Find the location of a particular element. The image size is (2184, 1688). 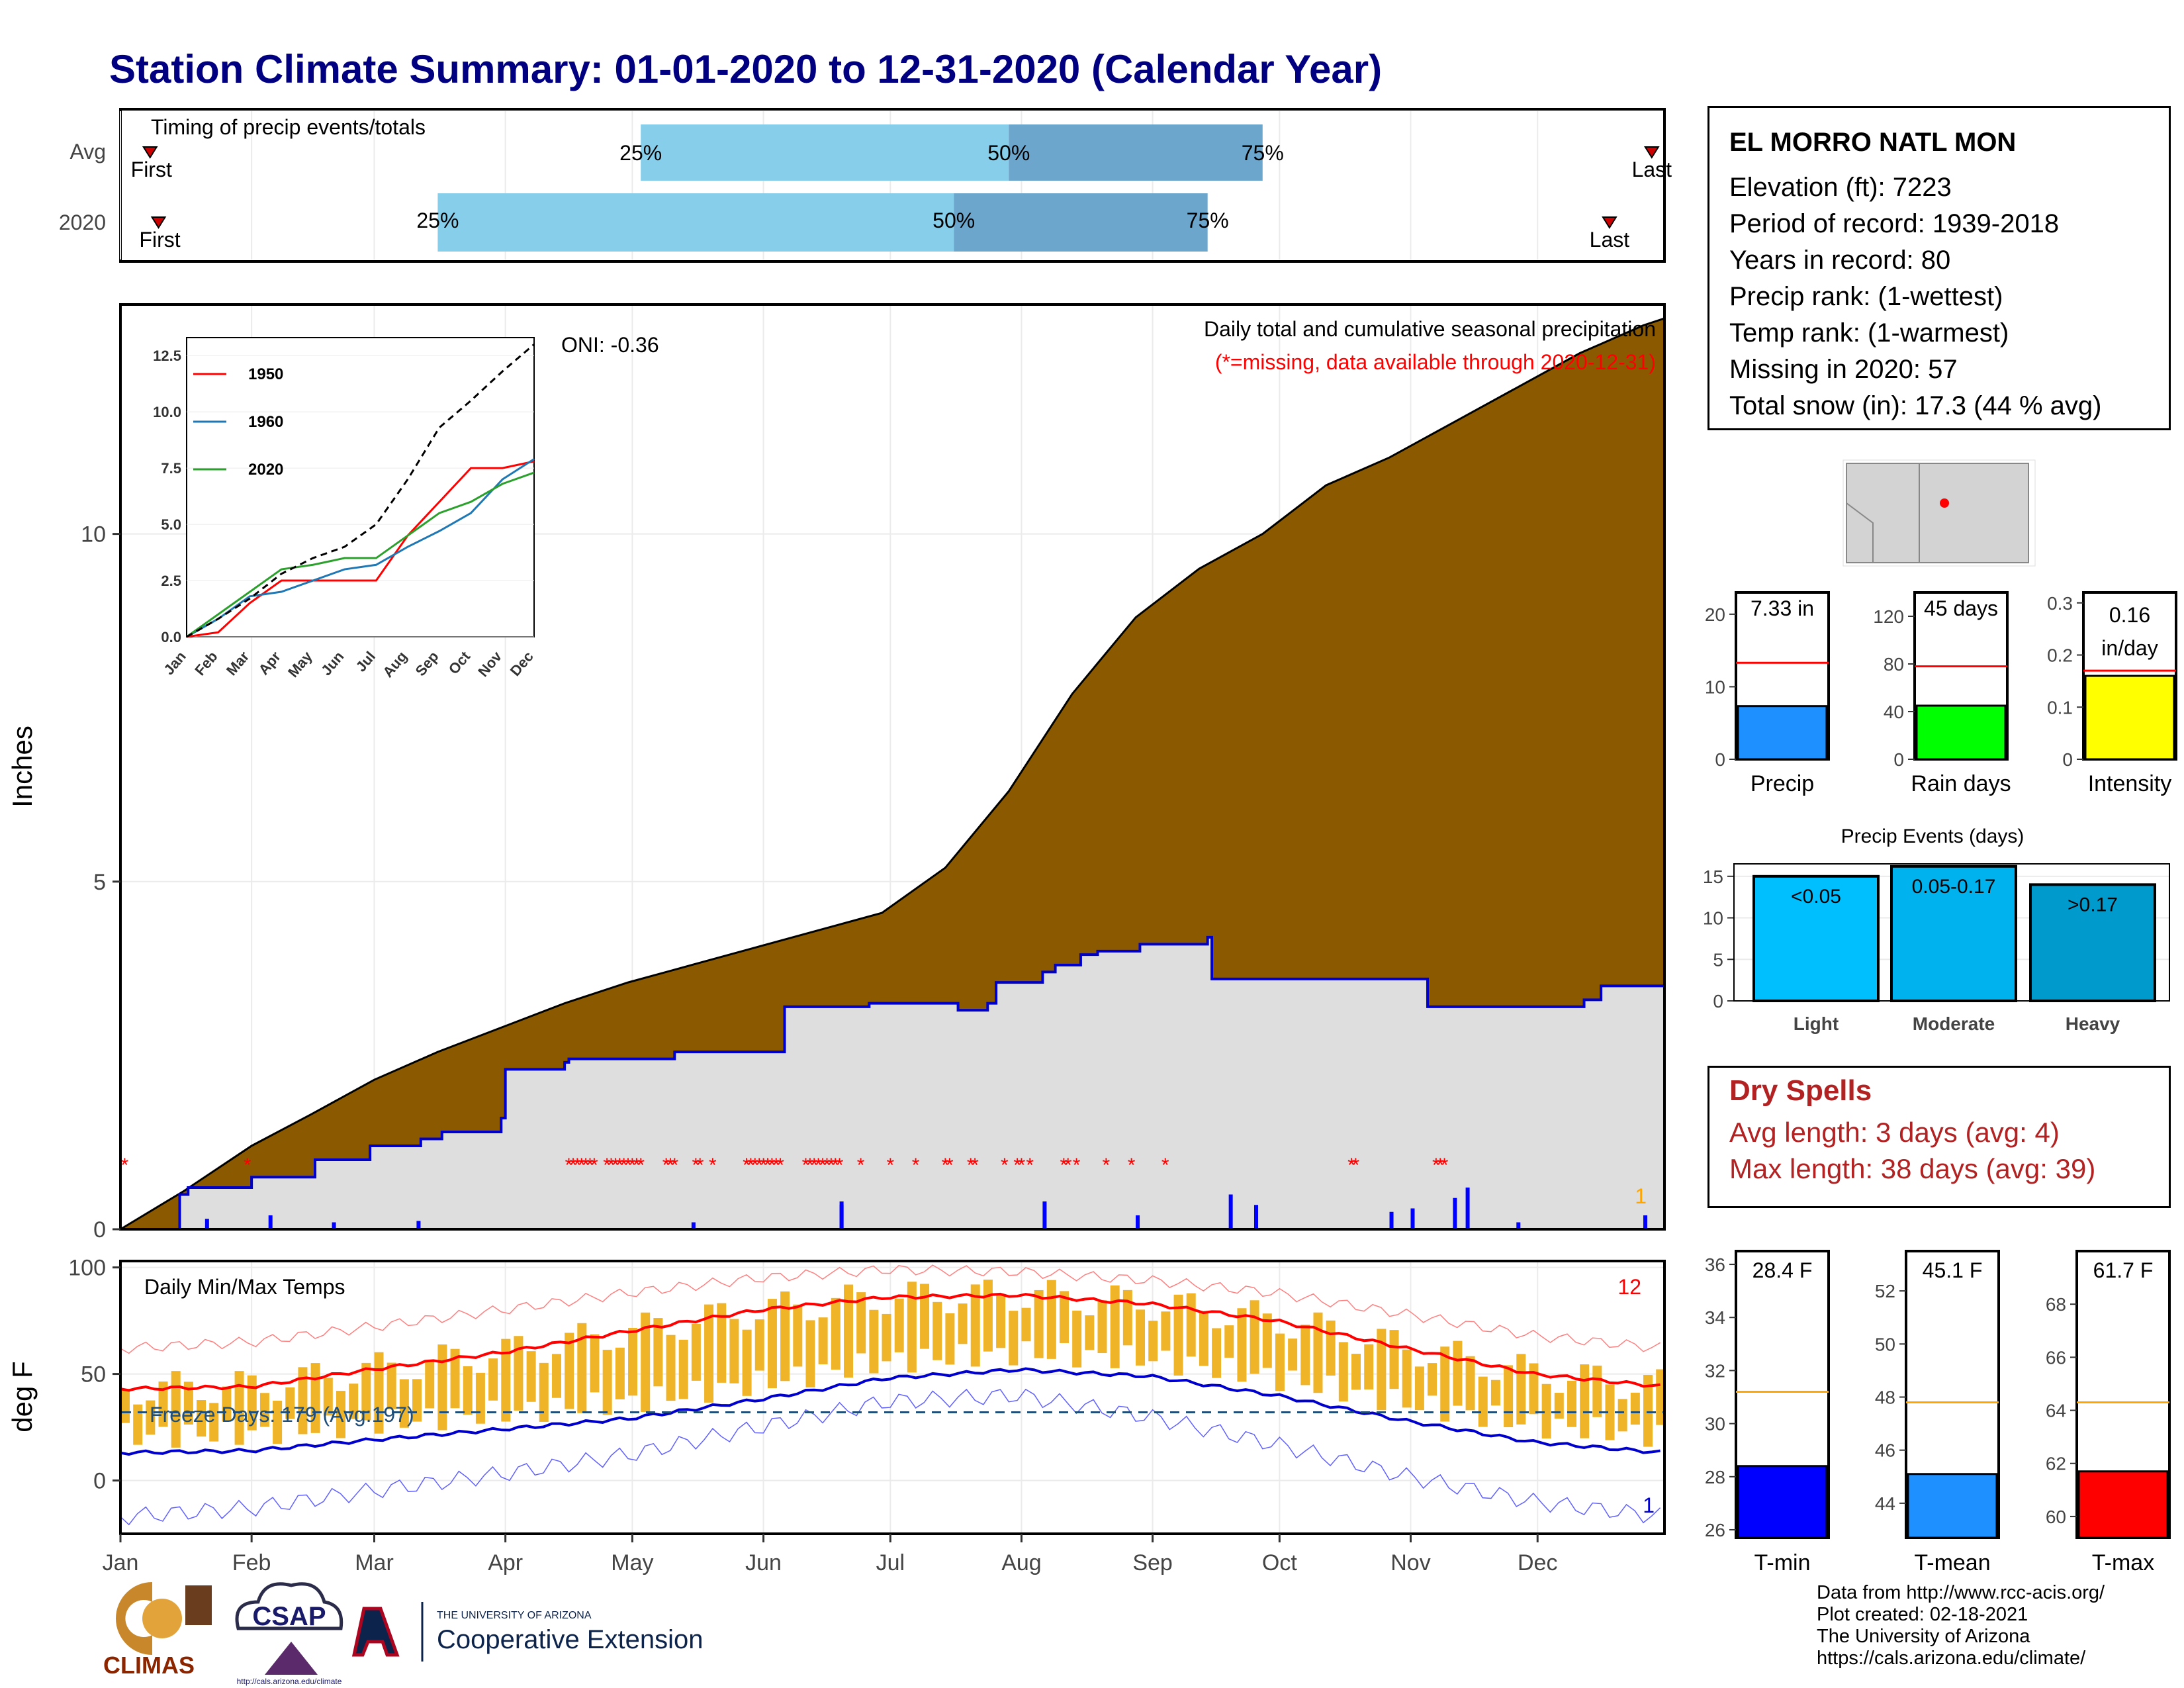

freeze-days-label: Freeze Days: 179 (Avg:197) is located at coordinates (282, 1415).